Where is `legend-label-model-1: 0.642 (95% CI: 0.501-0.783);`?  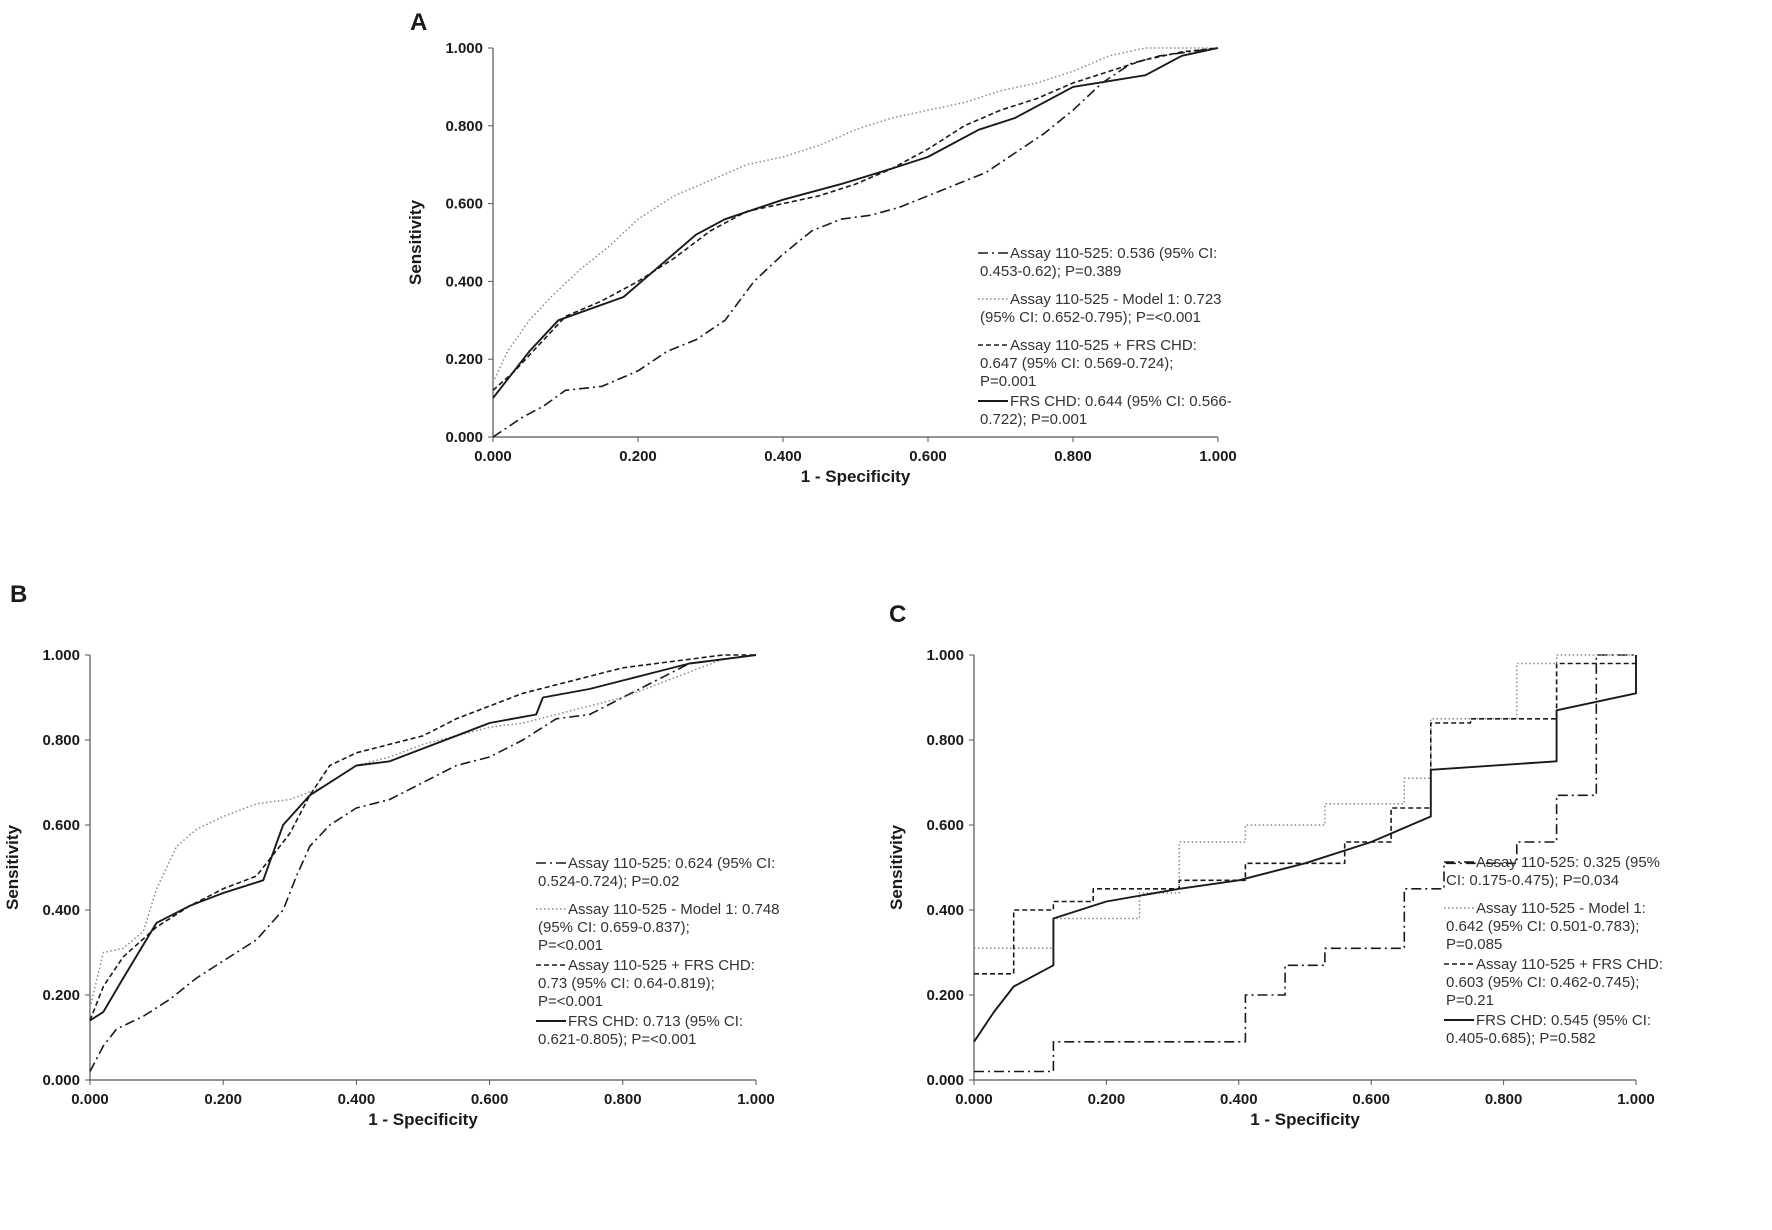
legend-label-model-1: 0.642 (95% CI: 0.501-0.783); is located at coordinates (1542, 926).